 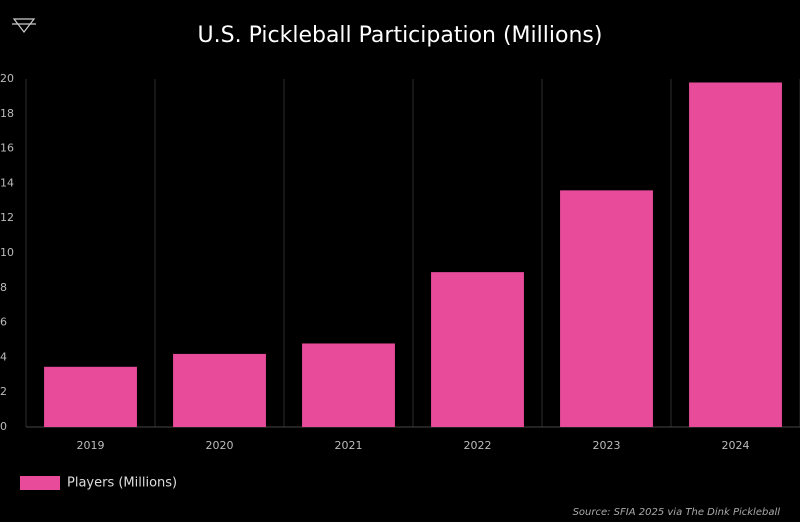 I want to click on y-tick-label: 8, so click(x=3, y=287).